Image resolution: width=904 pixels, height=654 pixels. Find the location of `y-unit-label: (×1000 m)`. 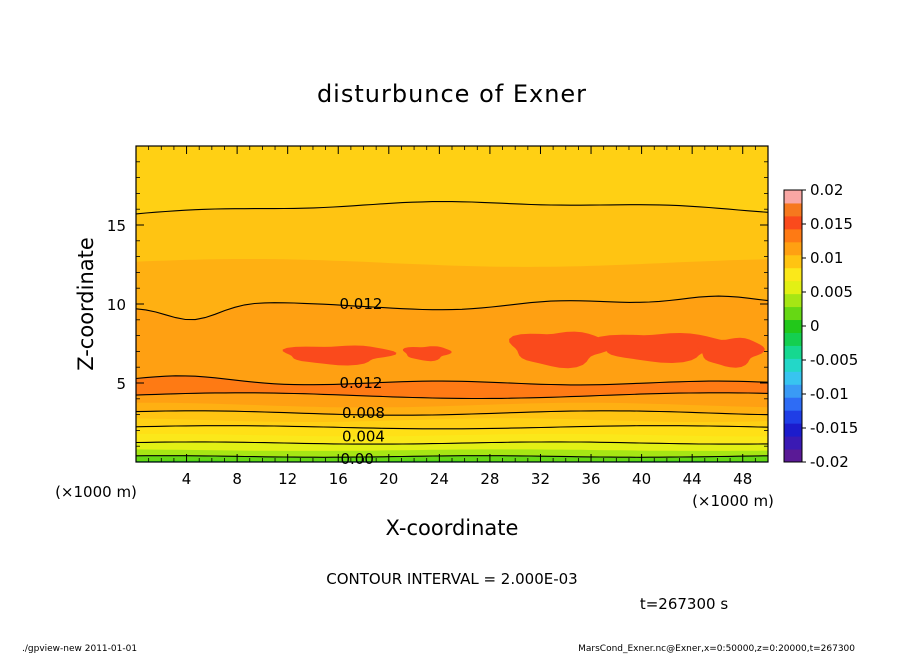

y-unit-label: (×1000 m) is located at coordinates (96, 492).